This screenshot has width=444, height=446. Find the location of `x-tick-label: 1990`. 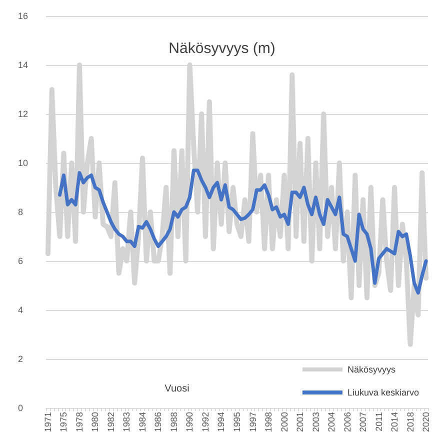

x-tick-label: 1990 is located at coordinates (189, 422).